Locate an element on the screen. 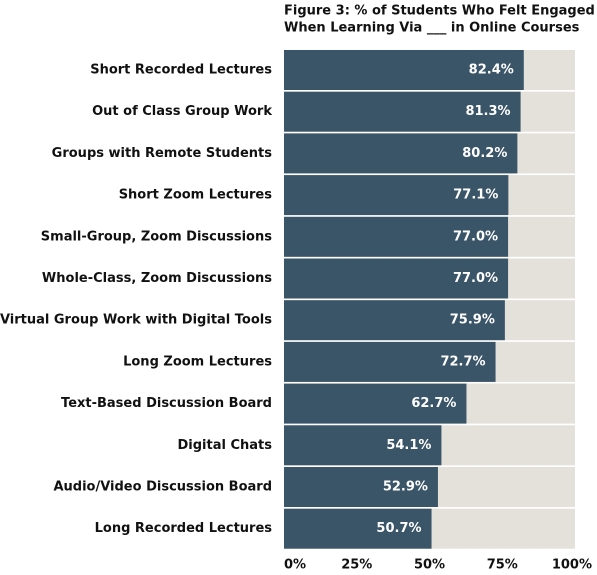  category-label: Virtual Group Work with Digital Tools is located at coordinates (136, 320).